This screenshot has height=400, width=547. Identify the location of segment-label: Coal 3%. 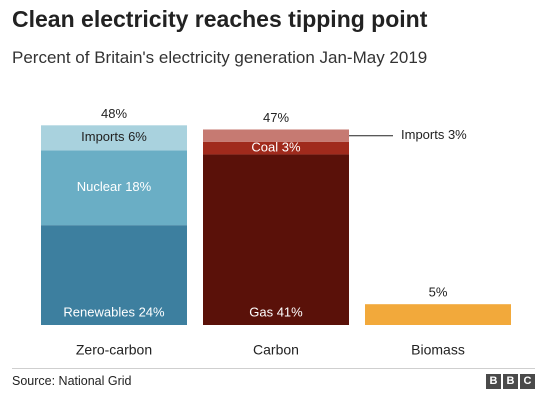
(276, 147).